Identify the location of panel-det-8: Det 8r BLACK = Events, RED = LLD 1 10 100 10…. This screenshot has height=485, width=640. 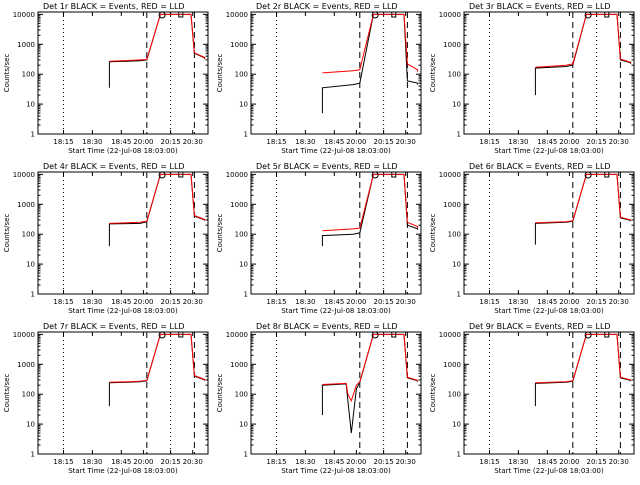
(319, 398).